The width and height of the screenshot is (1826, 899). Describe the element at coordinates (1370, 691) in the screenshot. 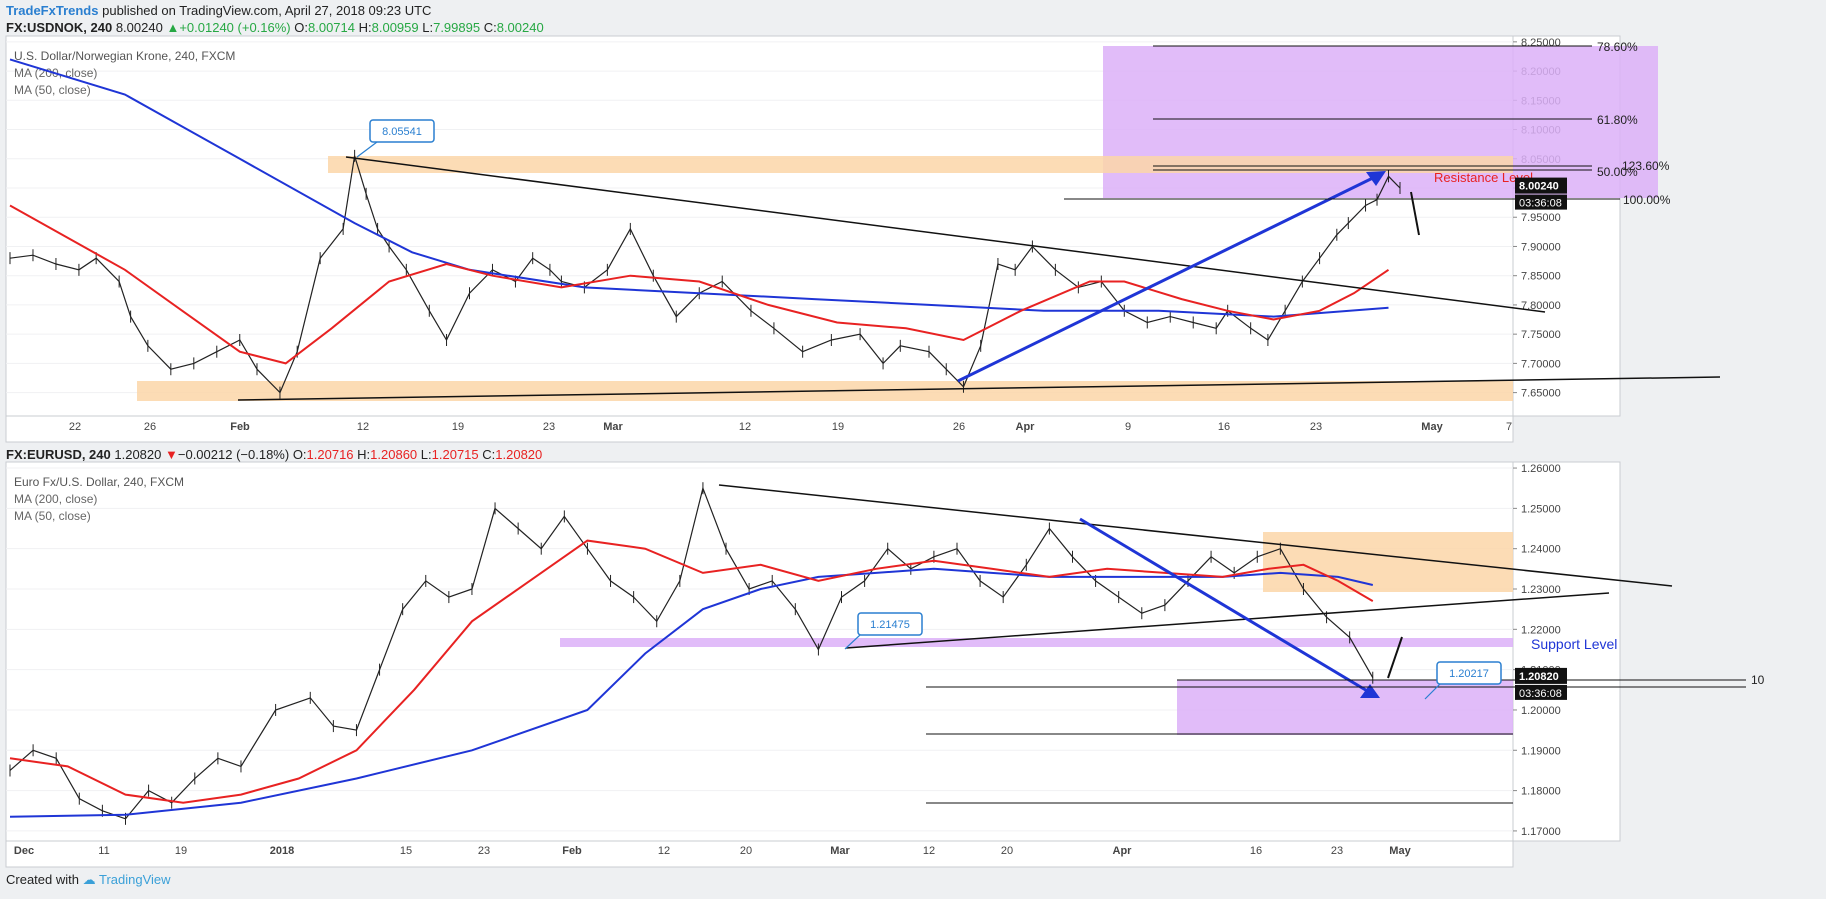

I see `eurusd-down-arrow-head` at that location.